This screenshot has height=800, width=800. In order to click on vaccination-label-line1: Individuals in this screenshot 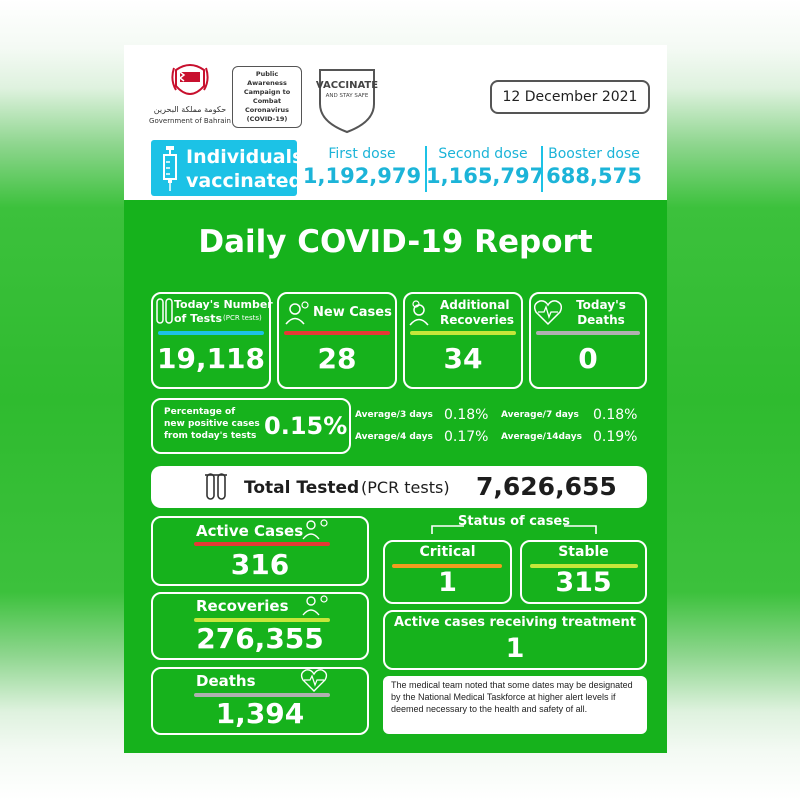, I will do `click(245, 157)`.